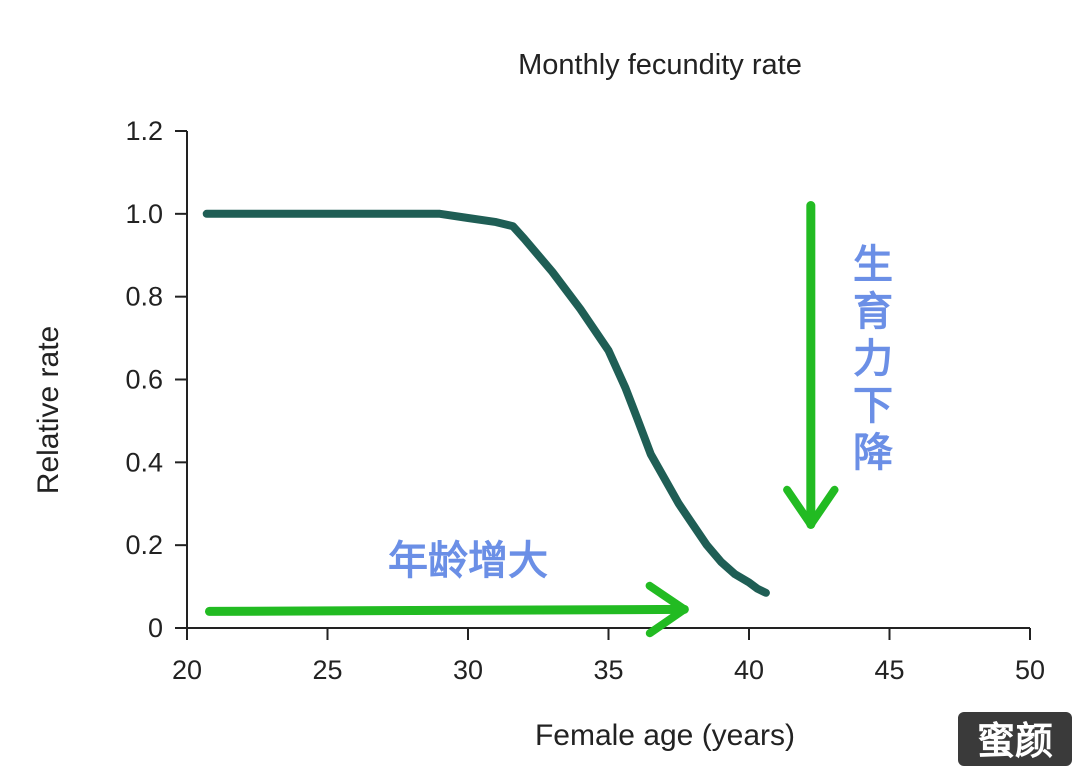  Describe the element at coordinates (665, 735) in the screenshot. I see `x-axis-title: Female age (years)` at that location.